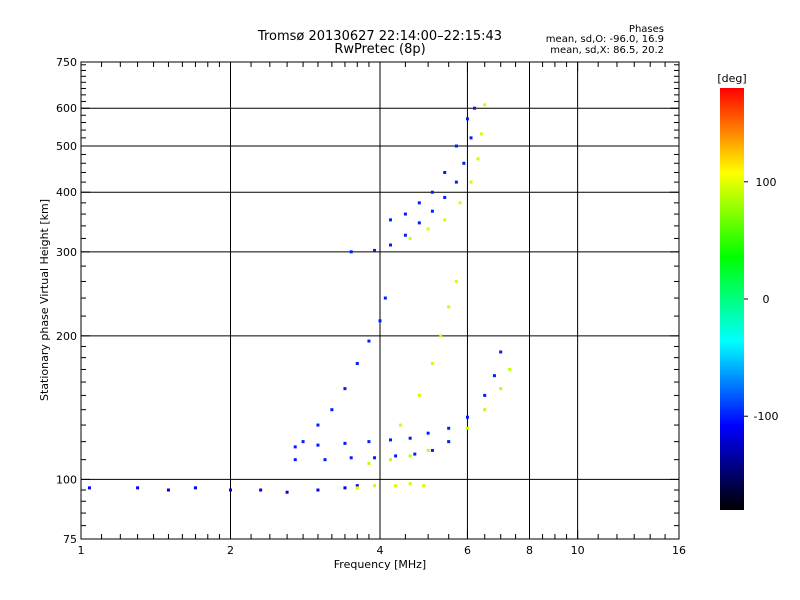 The width and height of the screenshot is (800, 600). I want to click on colorbar-tick-label: 0, so click(766, 299).